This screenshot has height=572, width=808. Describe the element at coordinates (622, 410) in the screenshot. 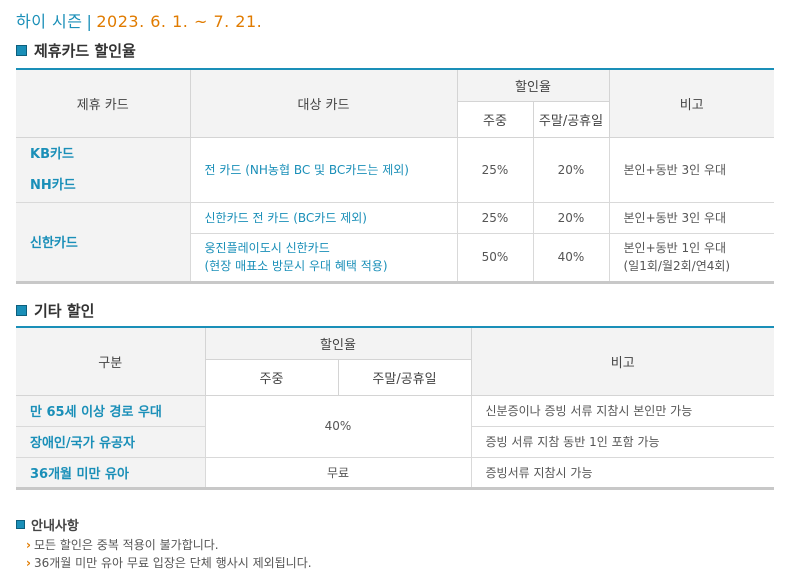

I see `note-senior: 신분증이나 증빙 서류 지참시 본인만 가능` at that location.